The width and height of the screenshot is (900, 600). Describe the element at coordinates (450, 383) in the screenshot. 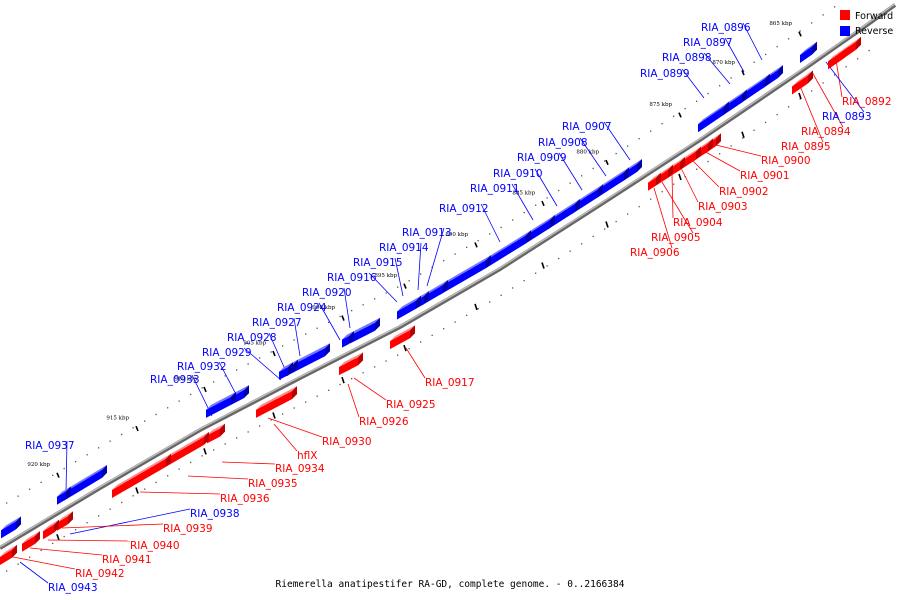

I see `gene-label: RIA_0917` at that location.